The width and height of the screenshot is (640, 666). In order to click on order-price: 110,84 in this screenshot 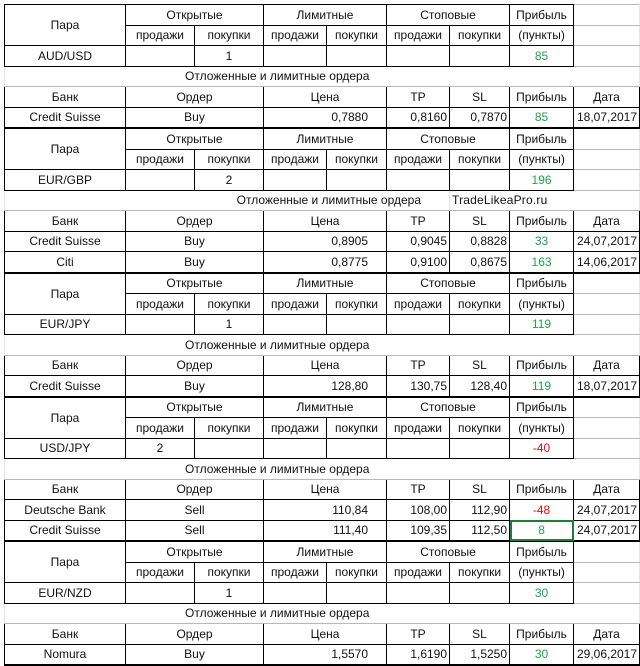, I will do `click(325, 510)`.